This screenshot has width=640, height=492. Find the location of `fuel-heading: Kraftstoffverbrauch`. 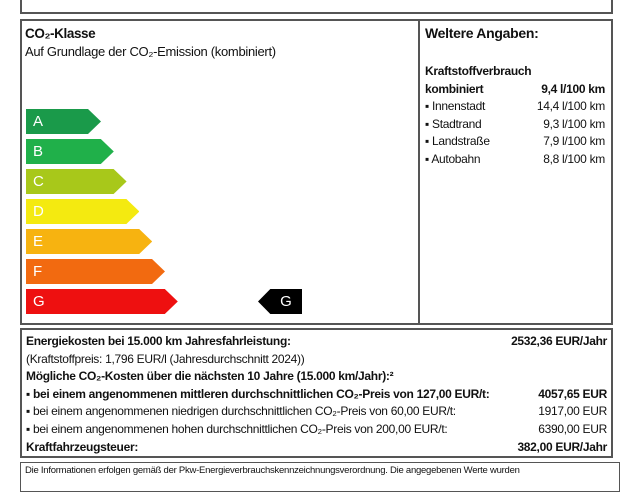

fuel-heading: Kraftstoffverbrauch is located at coordinates (478, 71).